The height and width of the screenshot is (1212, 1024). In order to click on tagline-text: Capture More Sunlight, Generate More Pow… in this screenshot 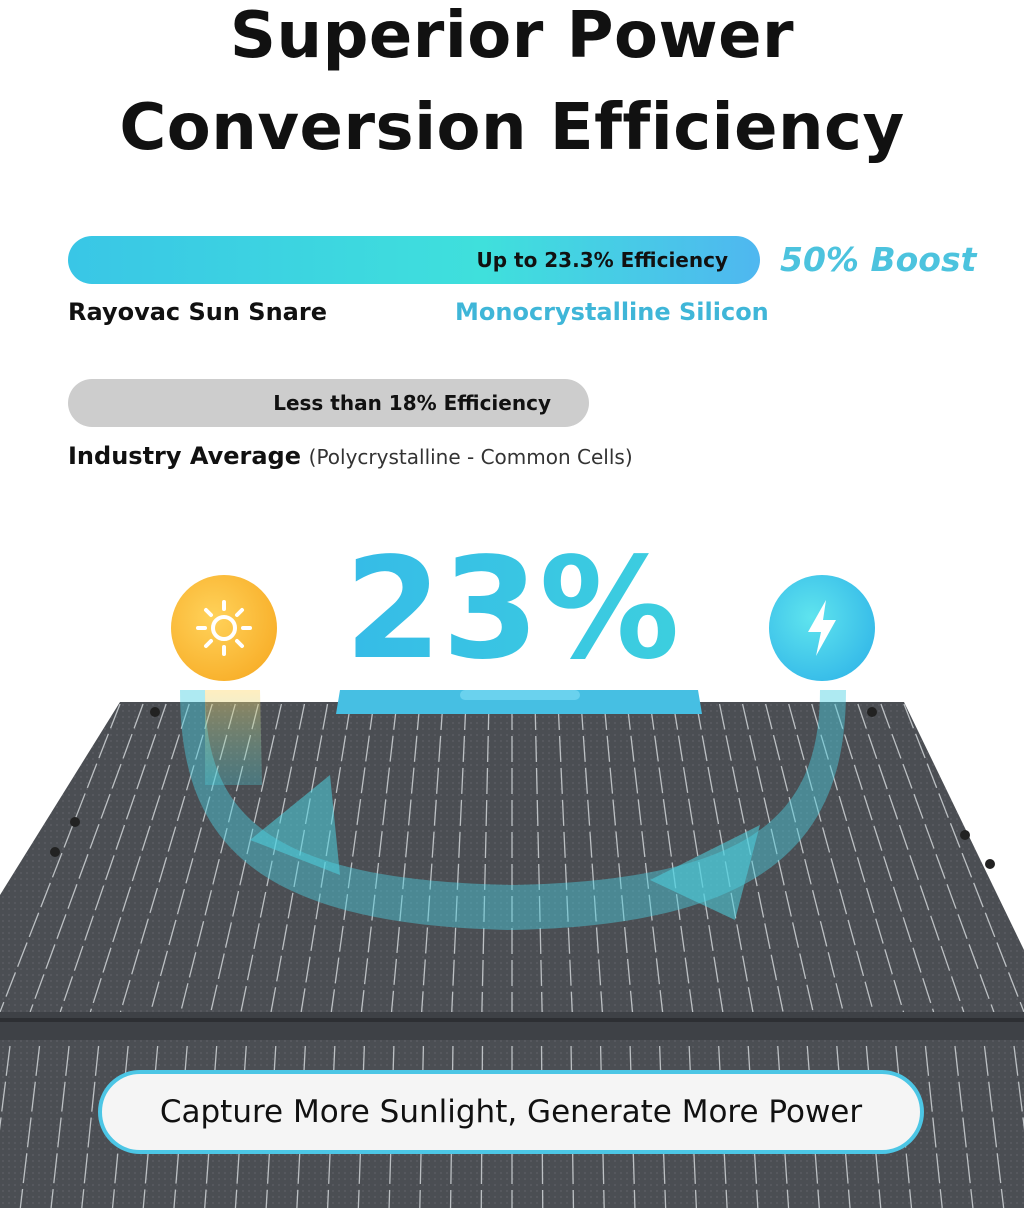, I will do `click(511, 1112)`.